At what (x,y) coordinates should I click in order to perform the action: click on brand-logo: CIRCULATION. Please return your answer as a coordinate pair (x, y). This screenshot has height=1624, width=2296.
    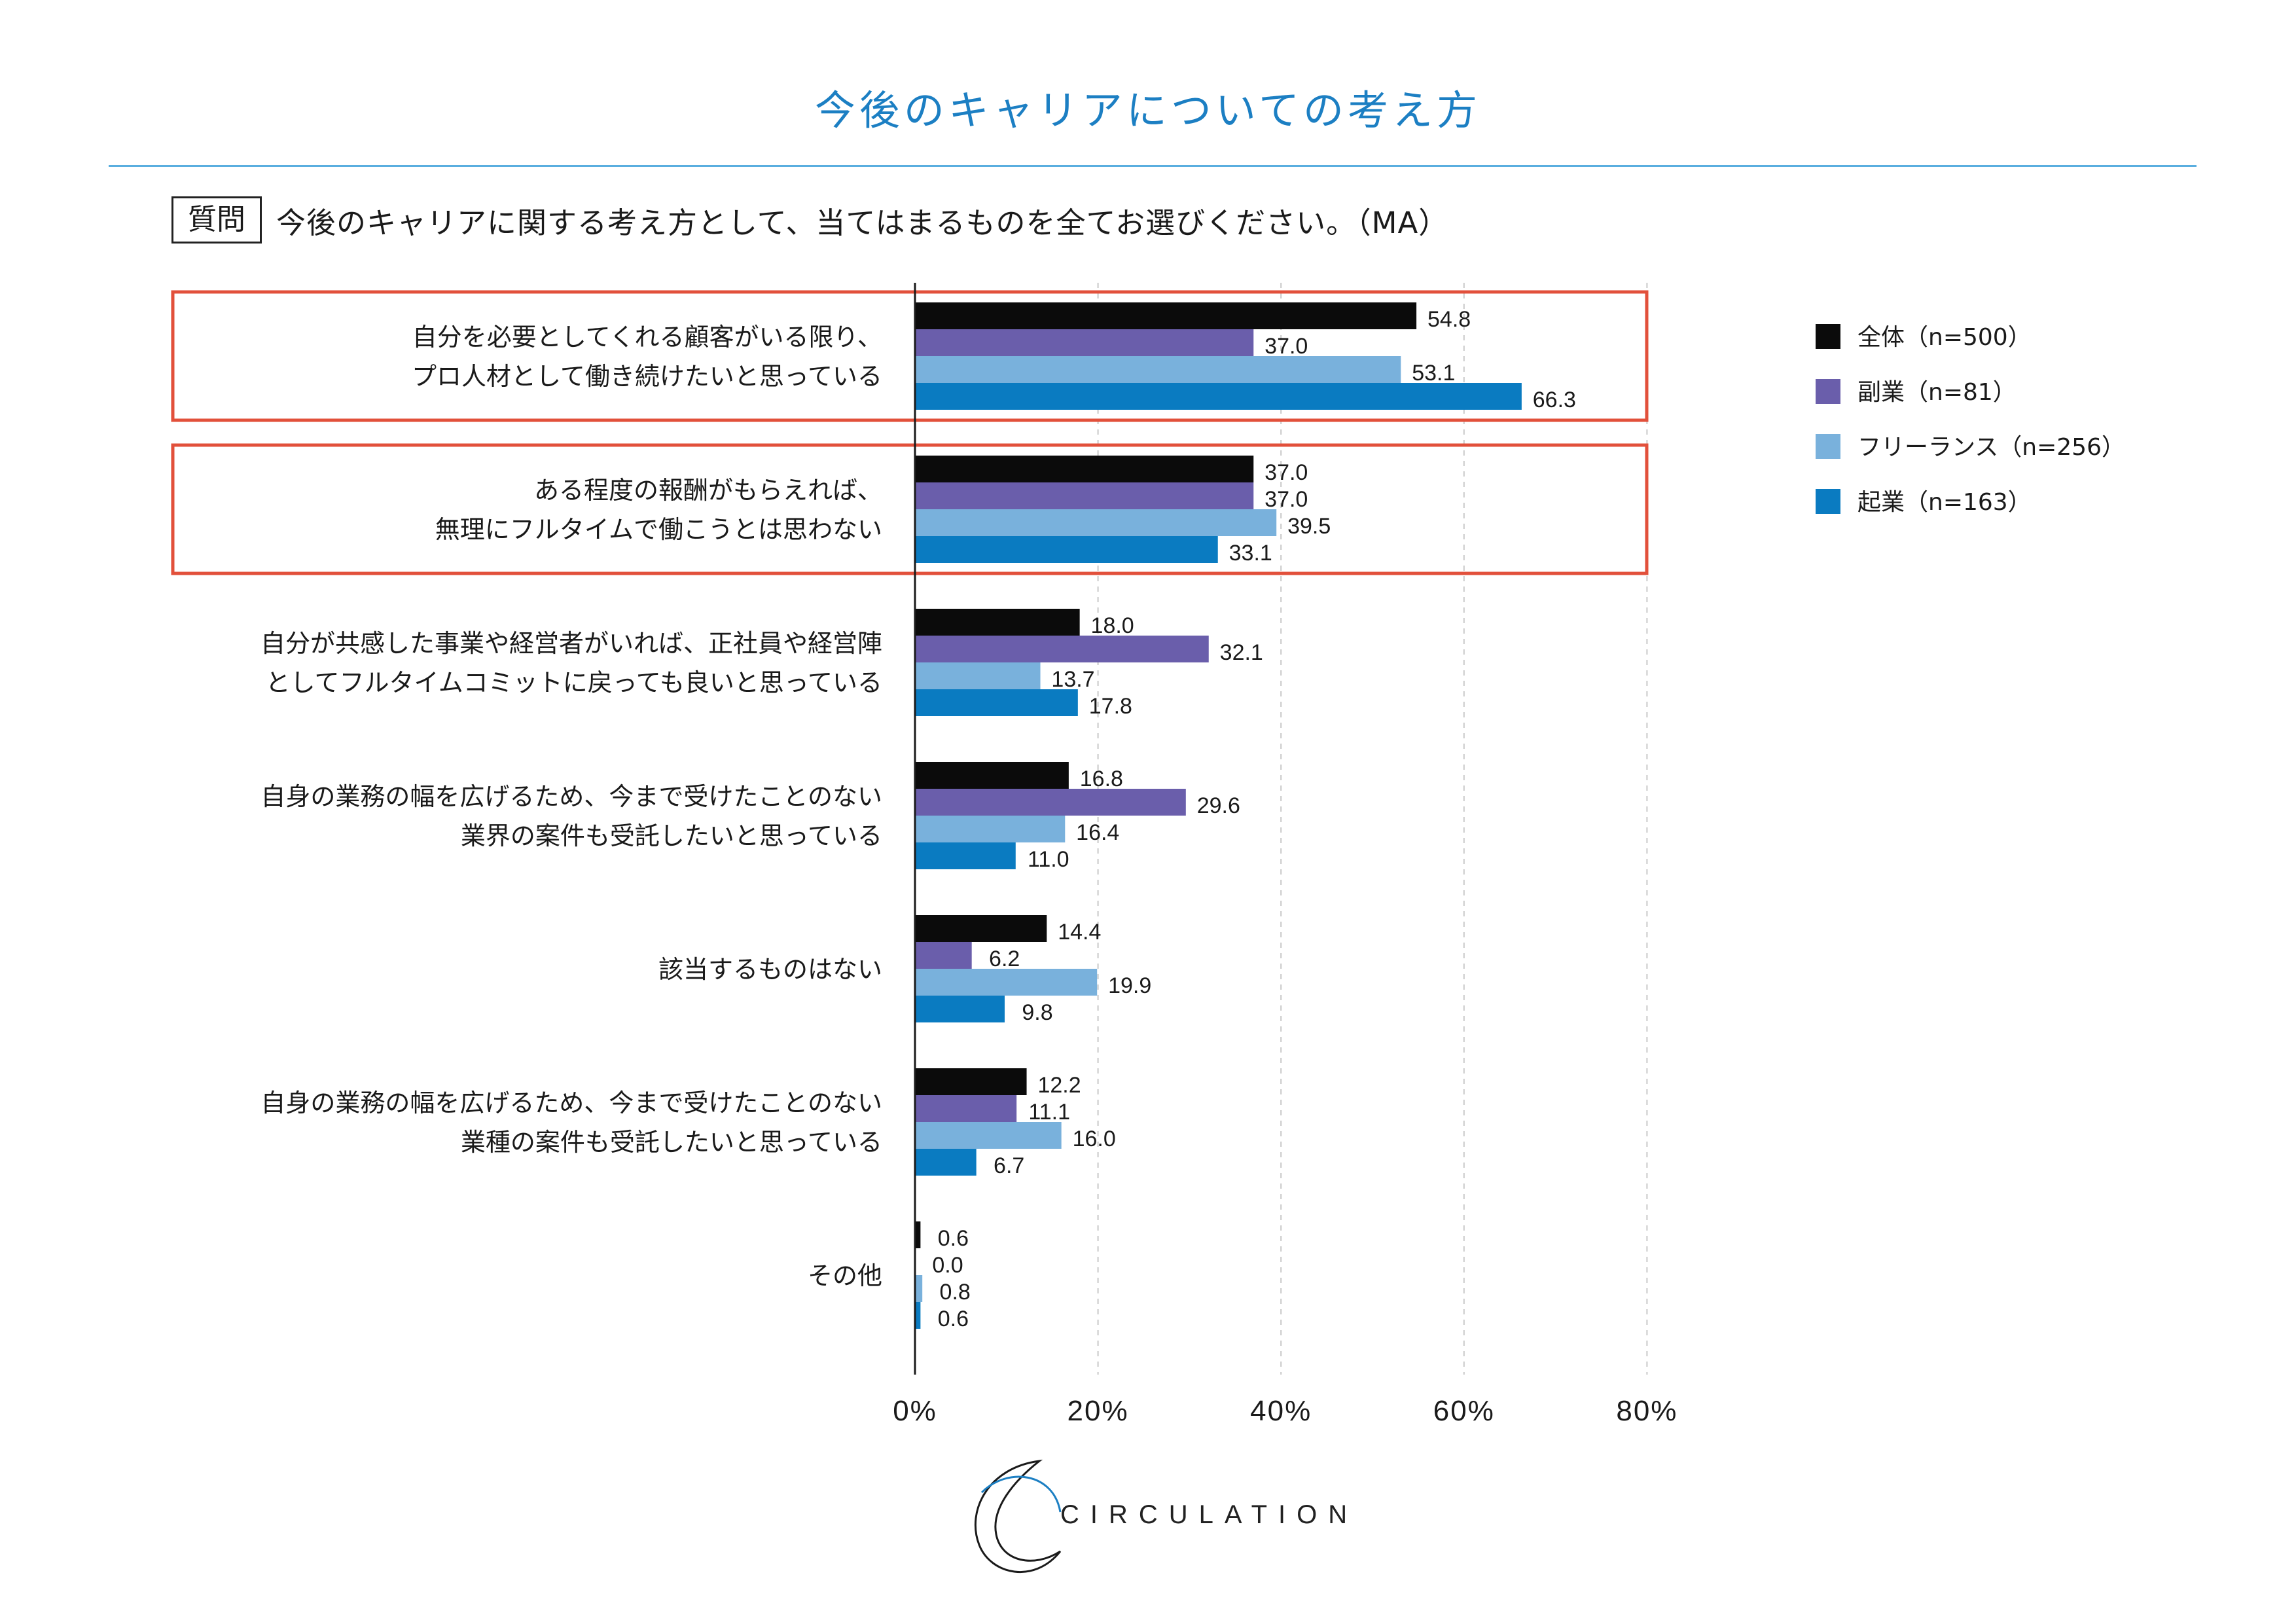
    Looking at the image, I should click on (1165, 1518).